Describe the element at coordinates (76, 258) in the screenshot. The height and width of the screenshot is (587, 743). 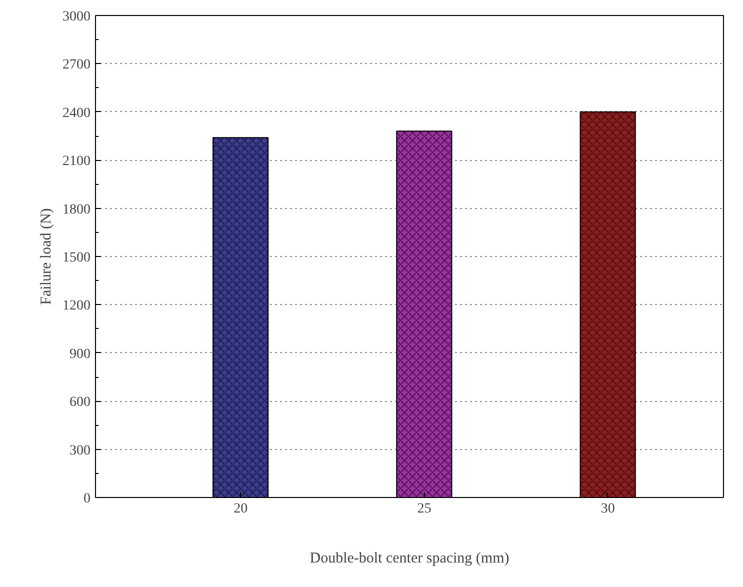
I see `y-tick-label: 1500` at that location.